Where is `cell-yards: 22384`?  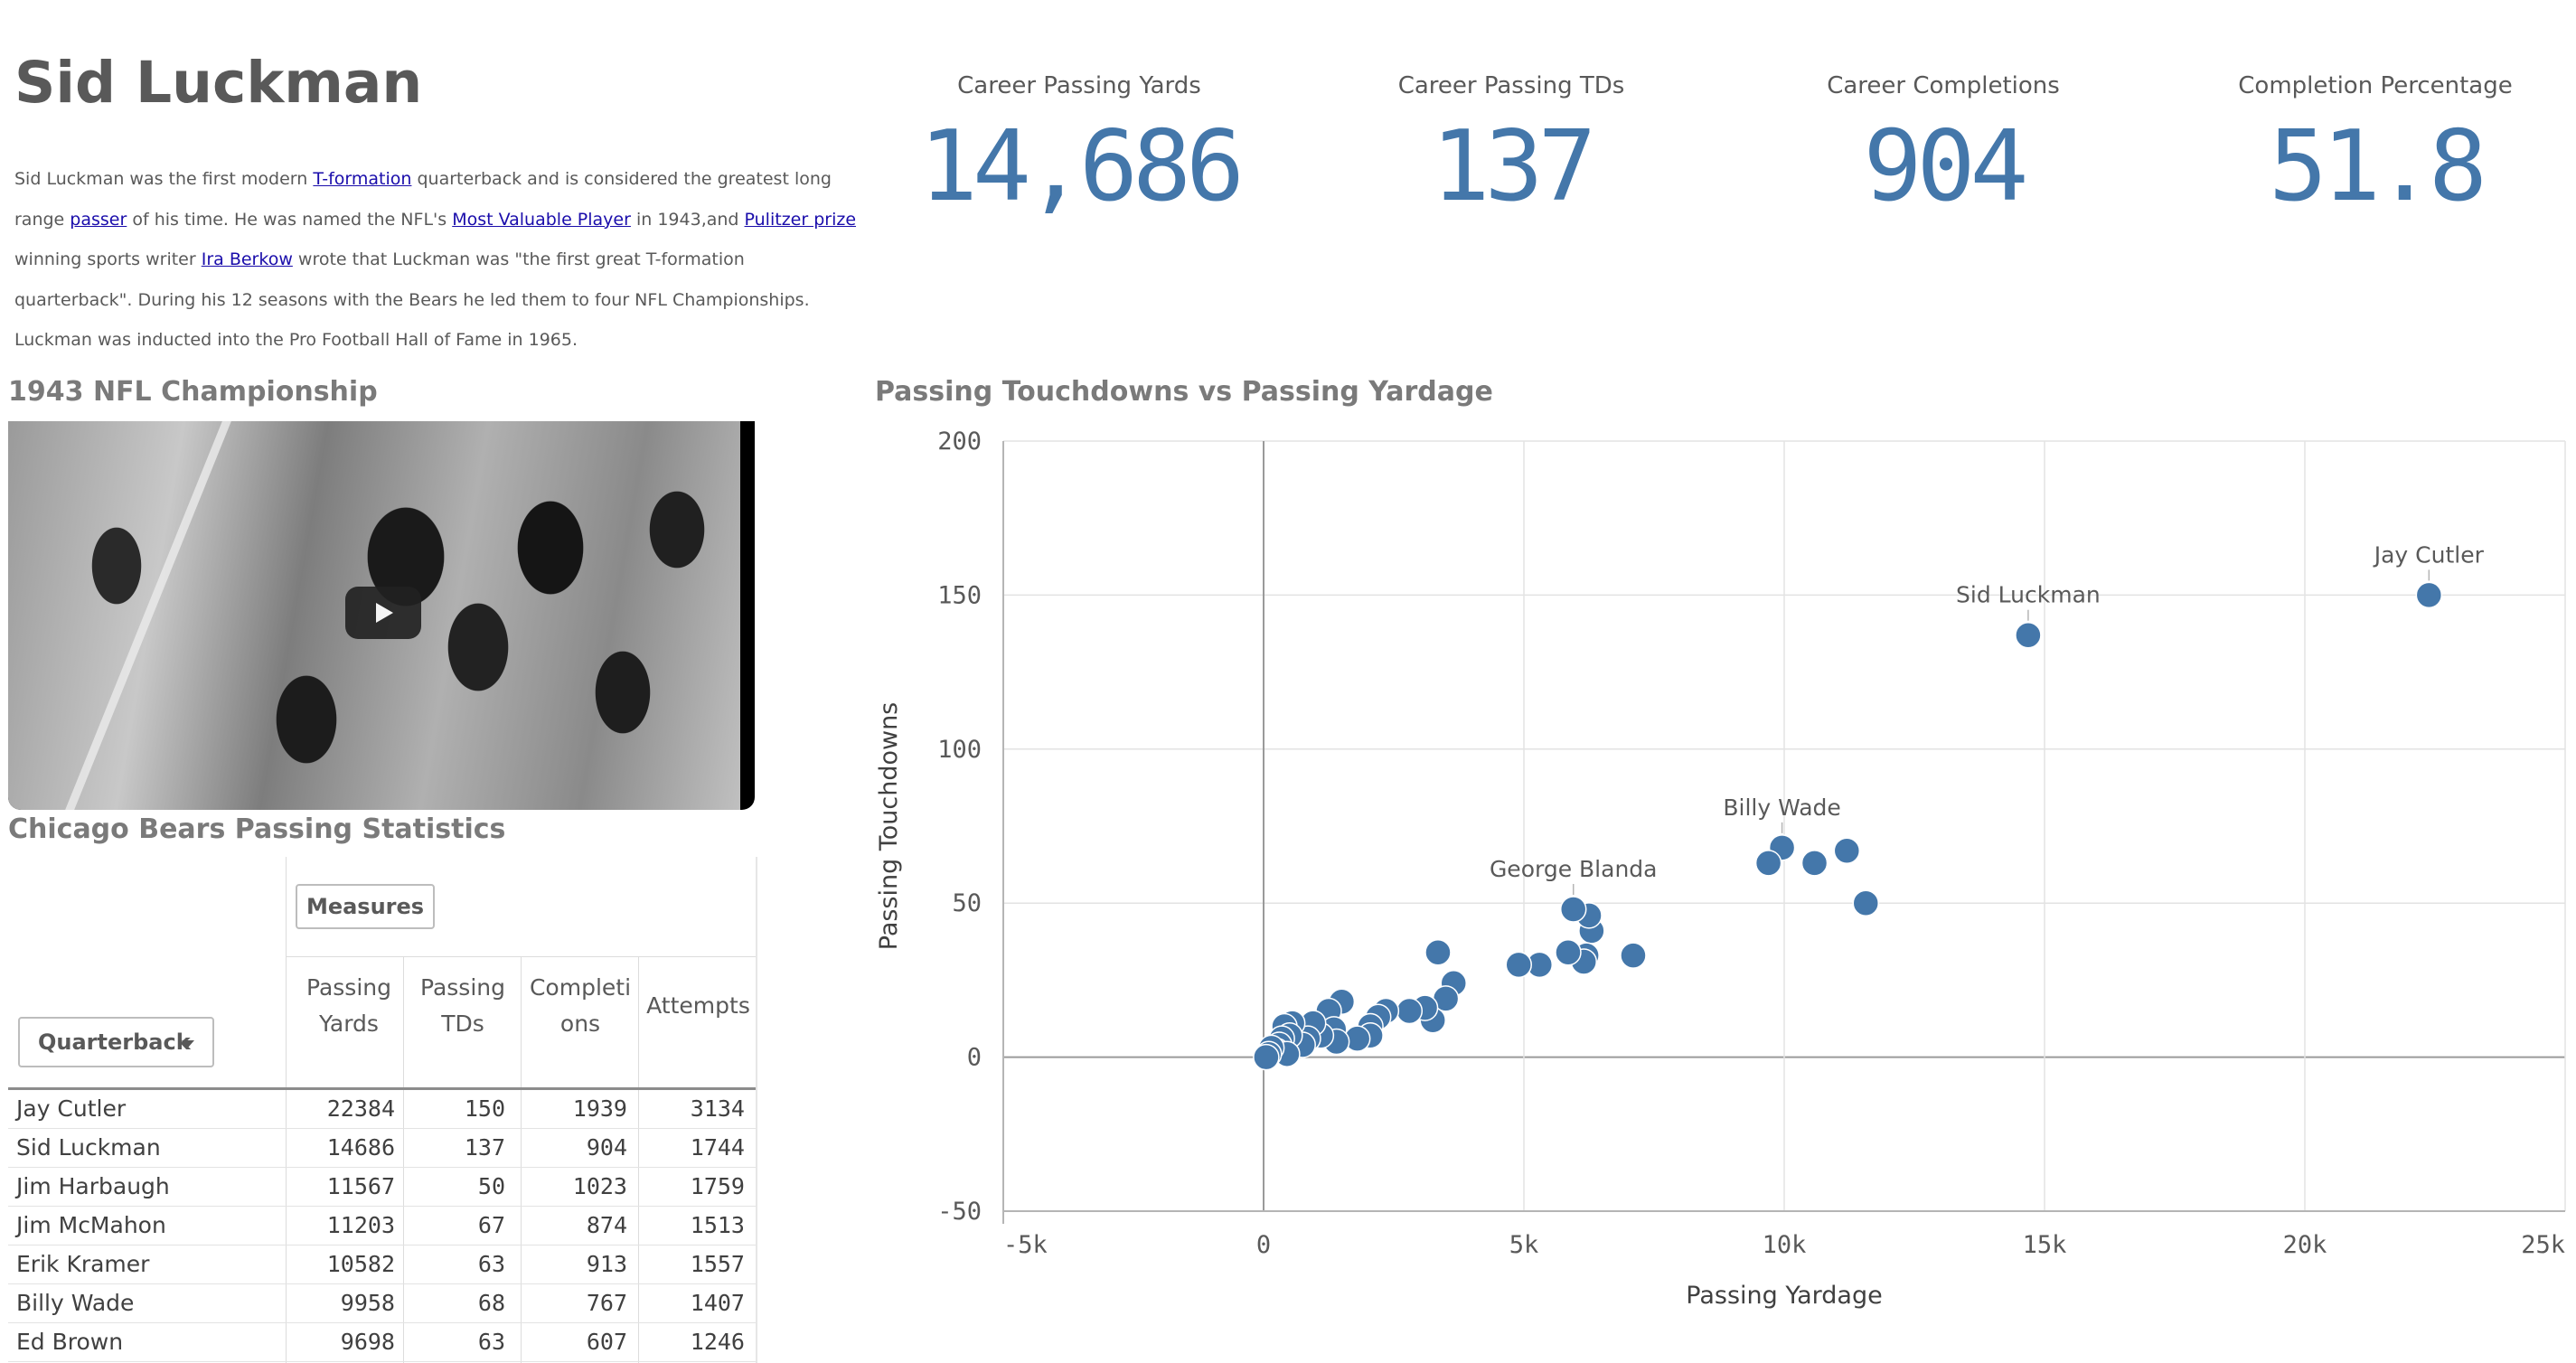 cell-yards: 22384 is located at coordinates (360, 1108).